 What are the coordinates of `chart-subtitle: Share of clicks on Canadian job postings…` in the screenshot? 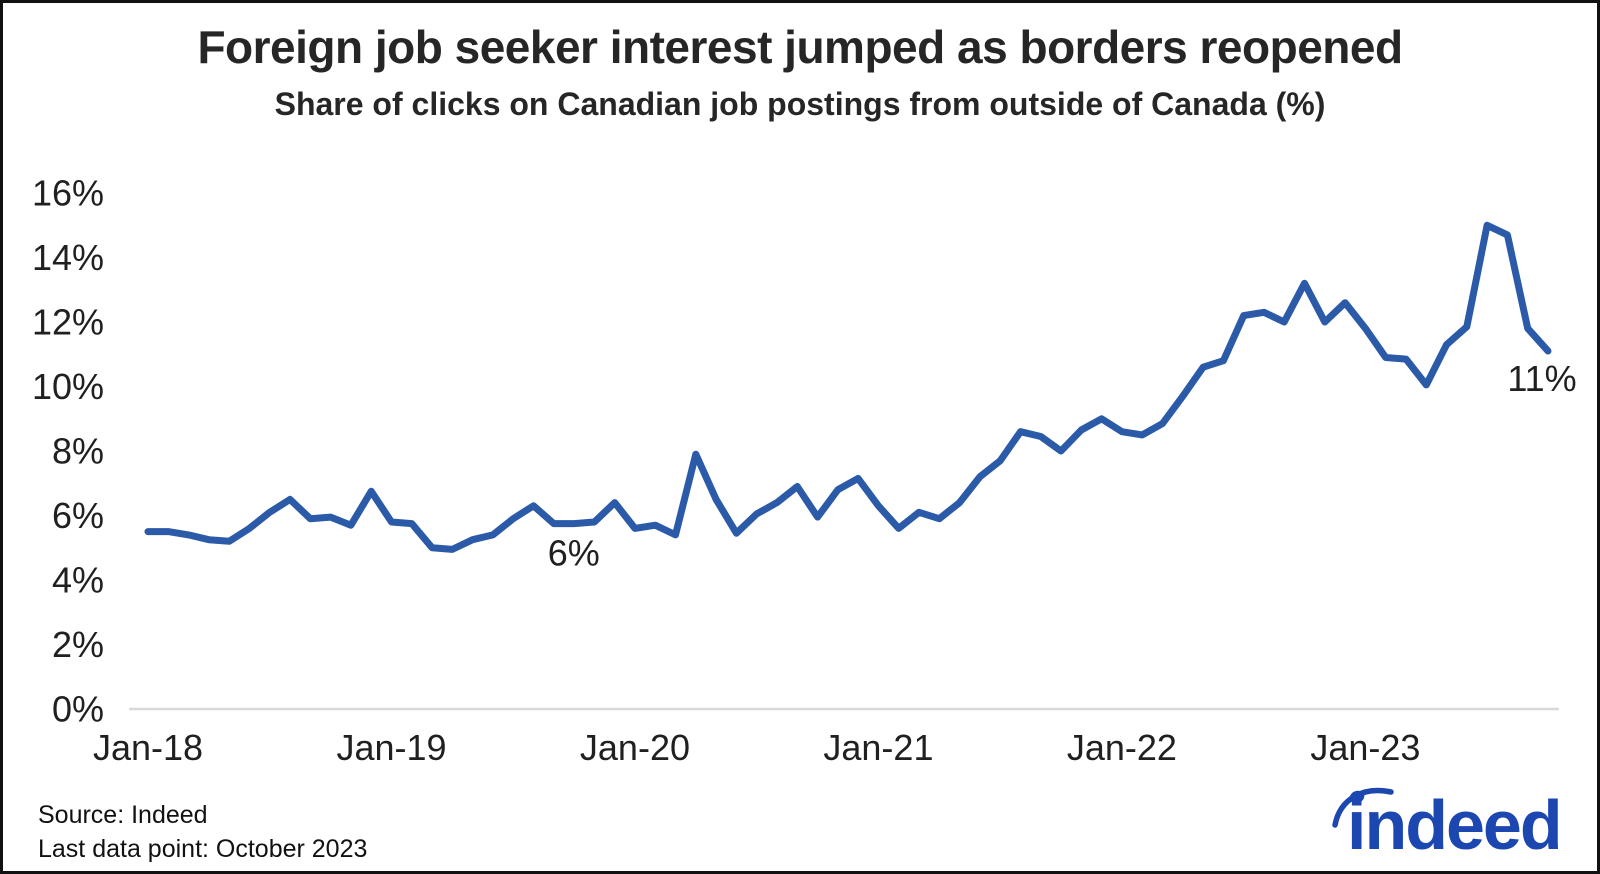 It's located at (800, 104).